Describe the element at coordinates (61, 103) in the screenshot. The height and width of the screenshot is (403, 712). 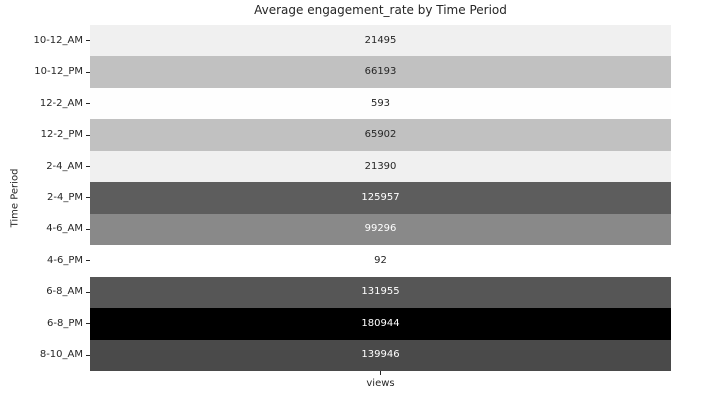
I see `y-tick-label: 12-2_AM` at that location.